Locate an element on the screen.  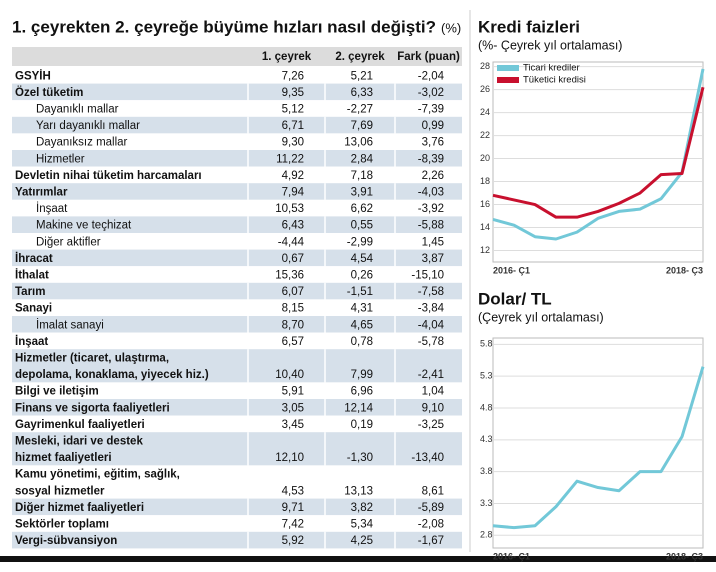
column-header: 2. çeyrek is located at coordinates (360, 57).